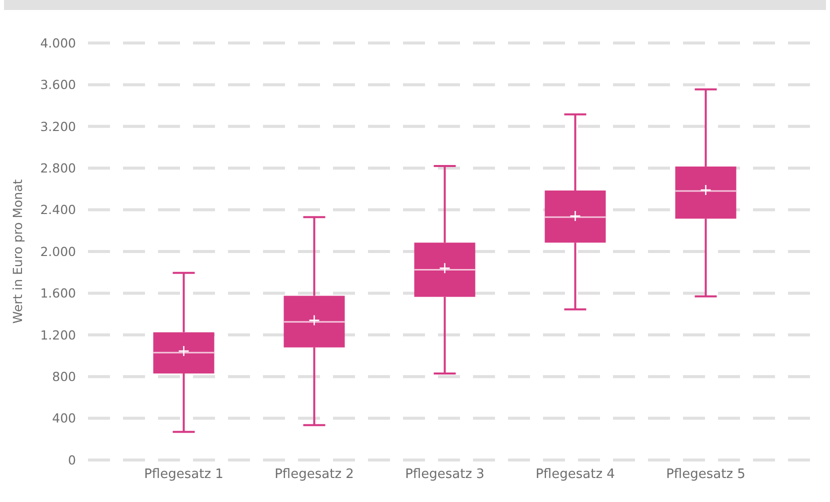  What do you see at coordinates (314, 474) in the screenshot?
I see `x-tick-label: Pflegesatz 2` at bounding box center [314, 474].